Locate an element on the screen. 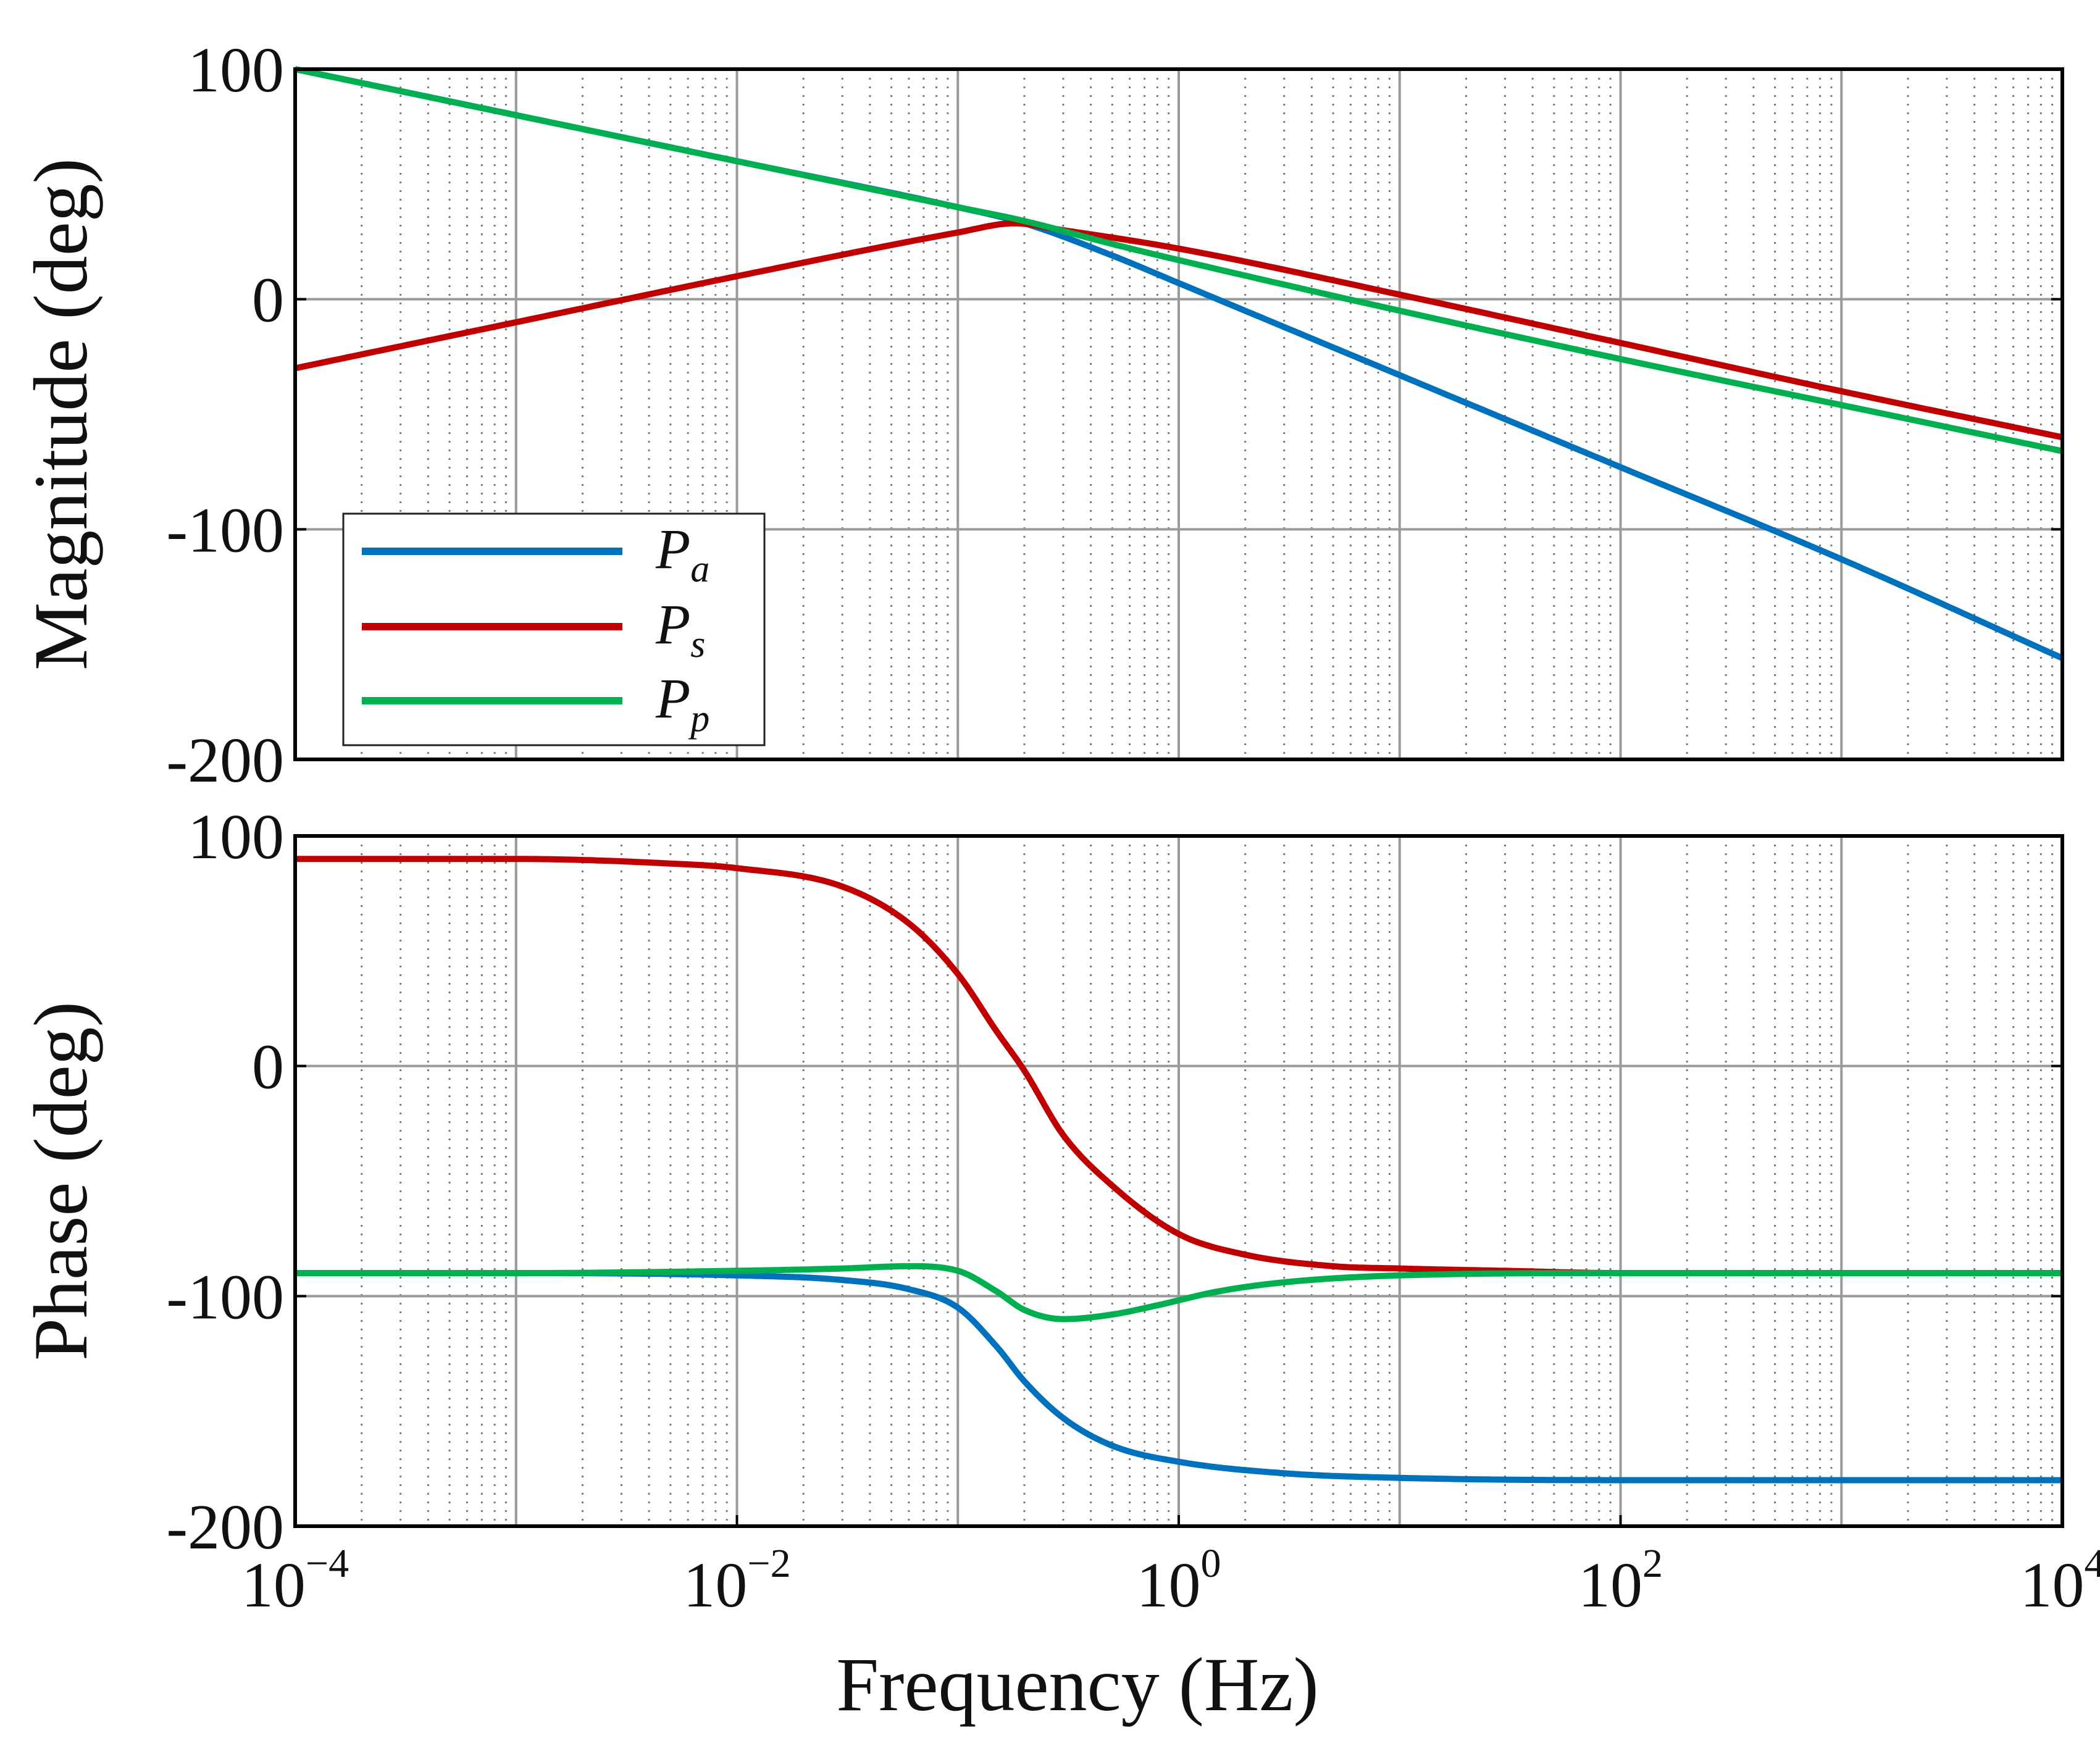 The image size is (2100, 1754). legend-entry-pa: Pa is located at coordinates (535, 553).